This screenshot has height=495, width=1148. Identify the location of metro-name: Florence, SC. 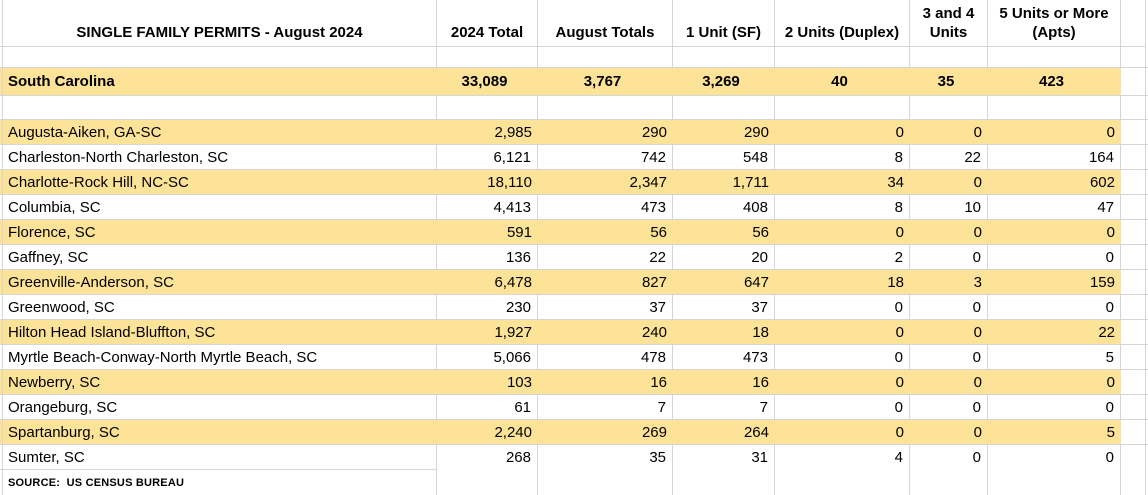
(220, 232).